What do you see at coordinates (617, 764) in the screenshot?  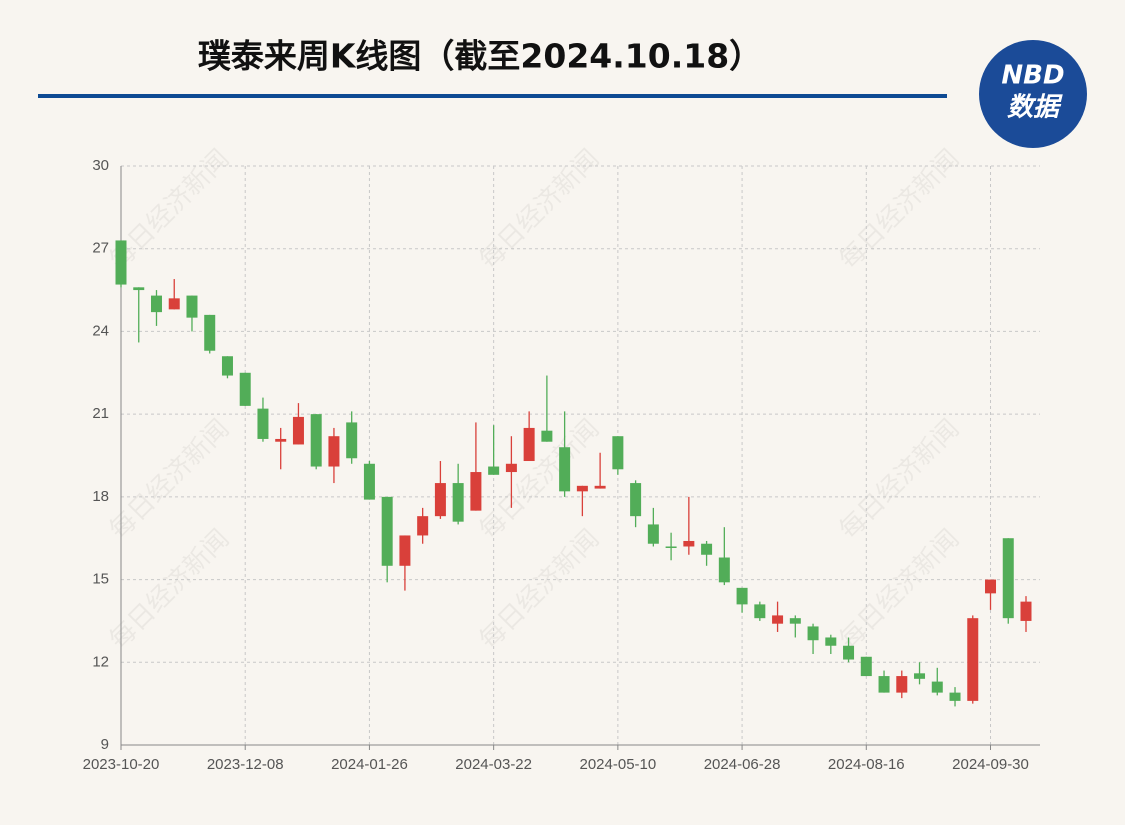 I see `x-tick-label: 2024-05-10` at bounding box center [617, 764].